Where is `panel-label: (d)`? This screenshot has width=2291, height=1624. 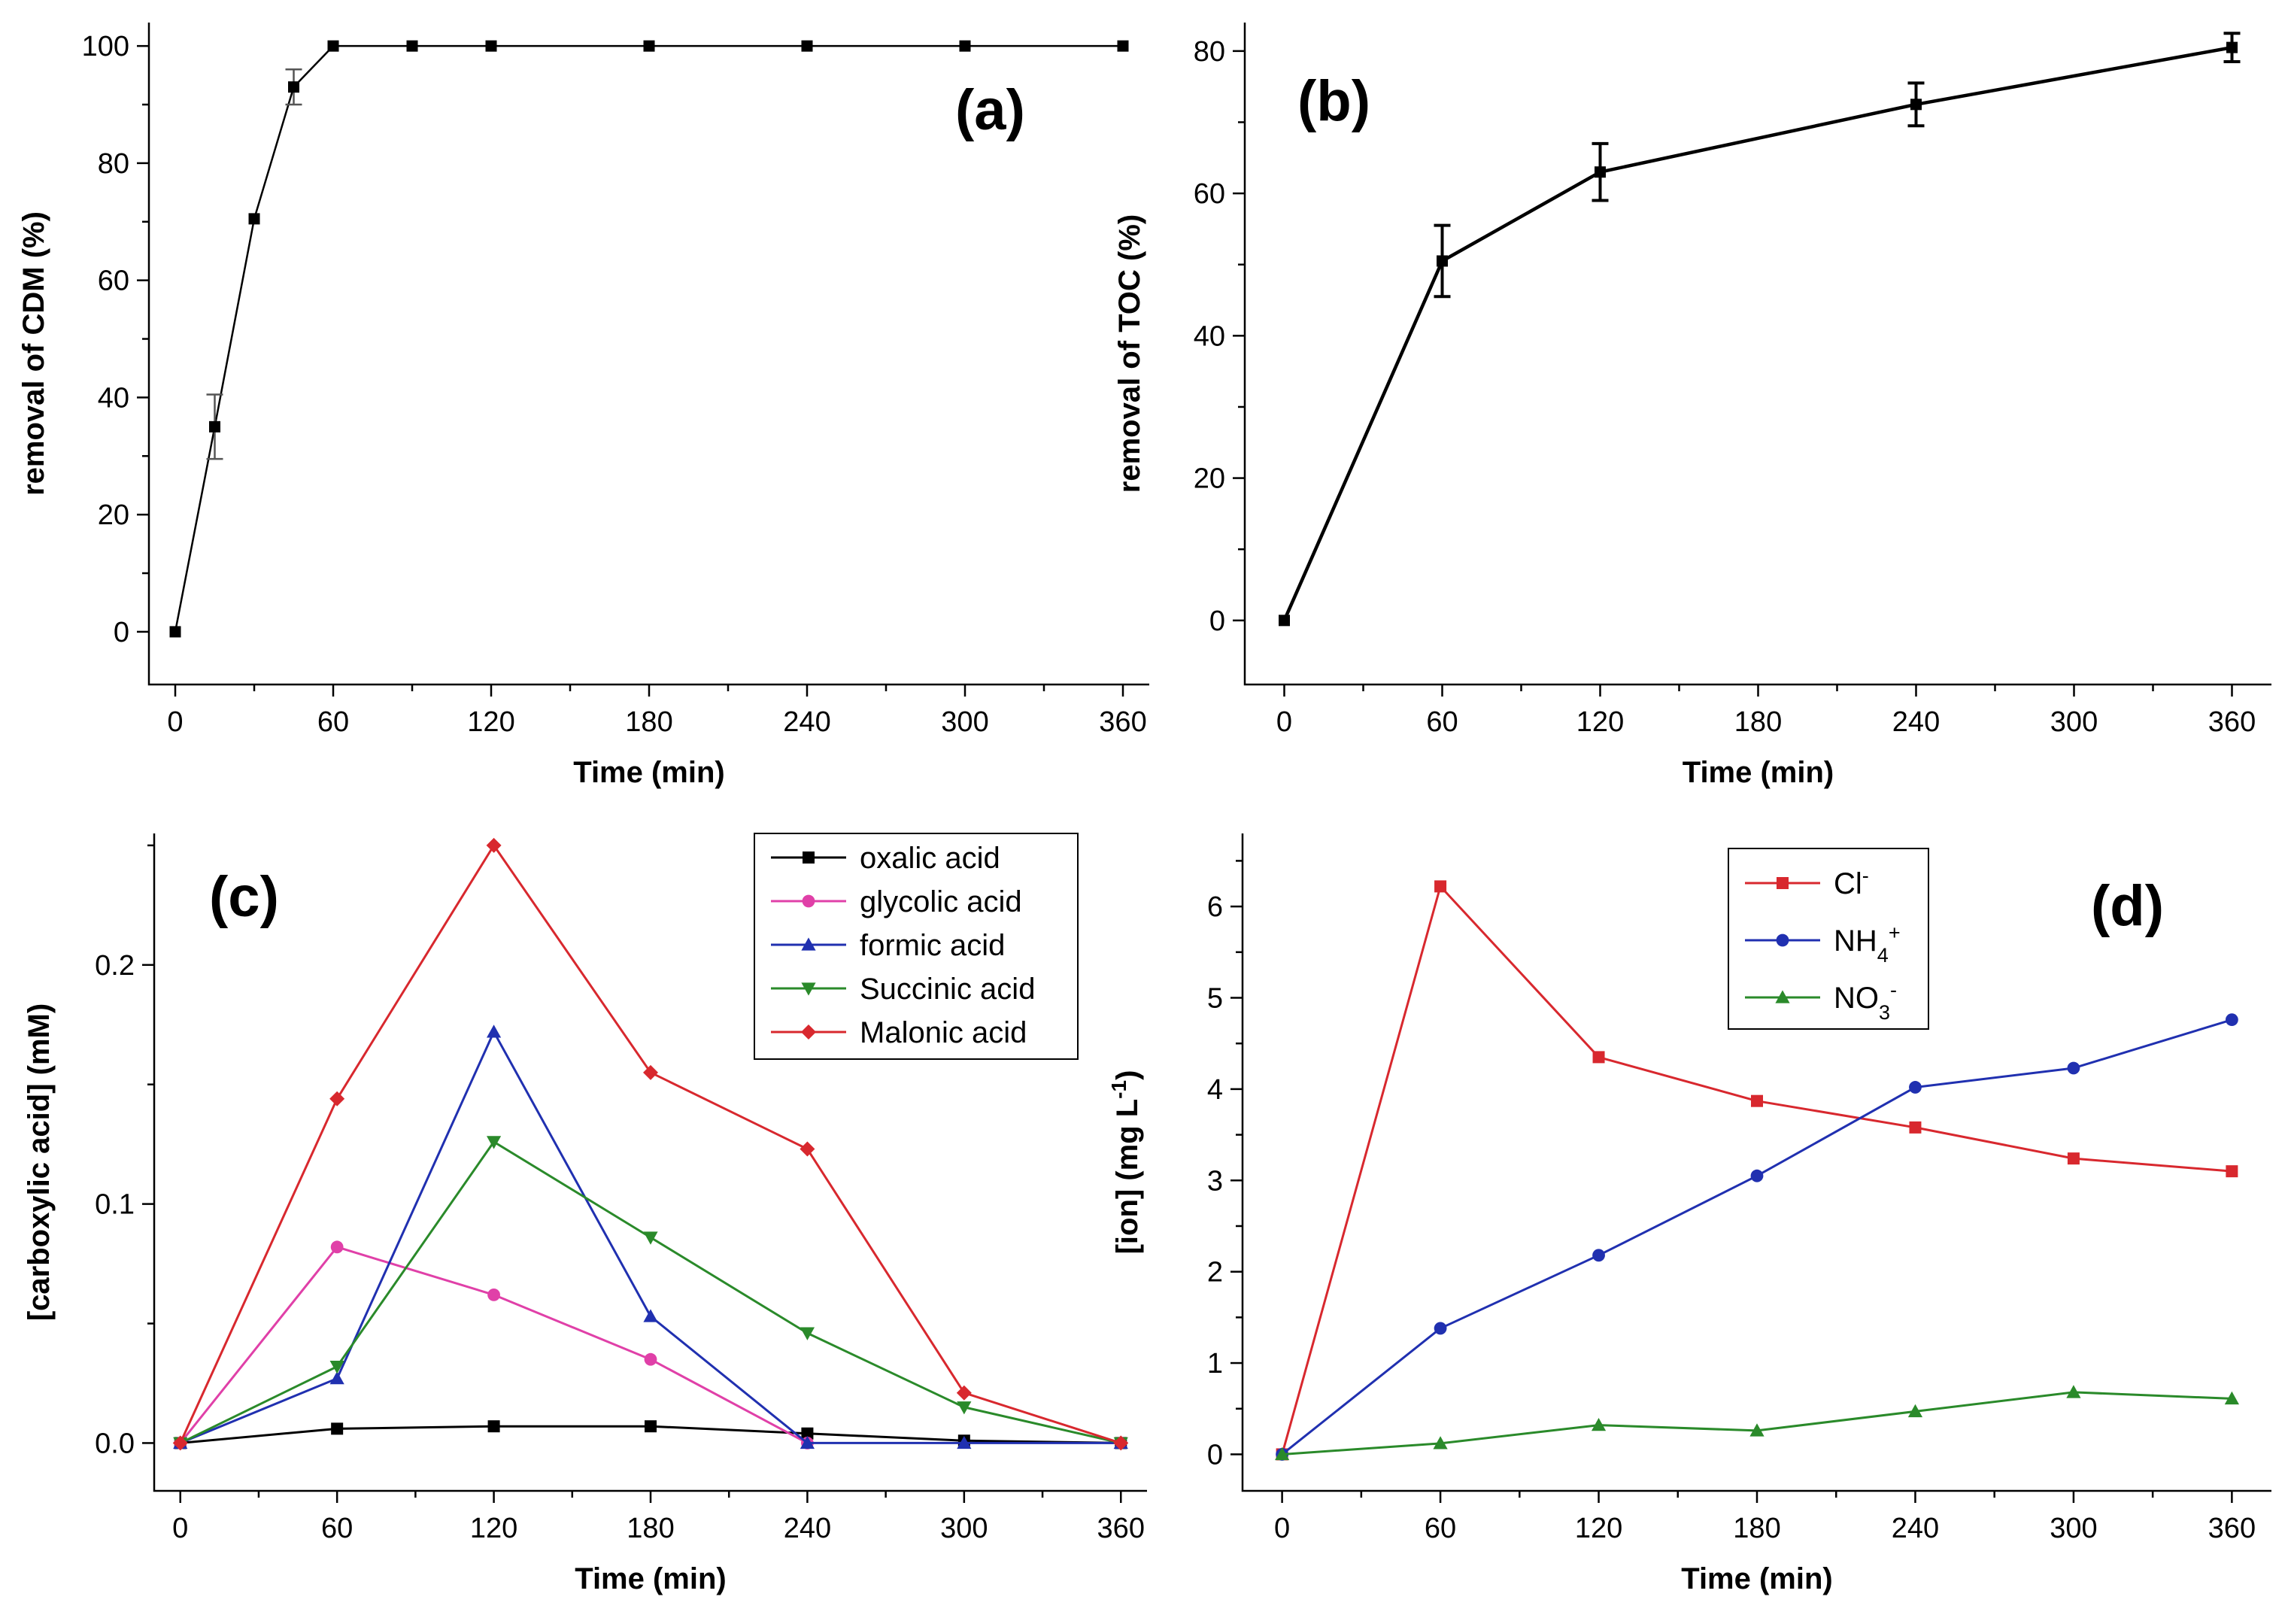
panel-label: (d) is located at coordinates (2127, 906).